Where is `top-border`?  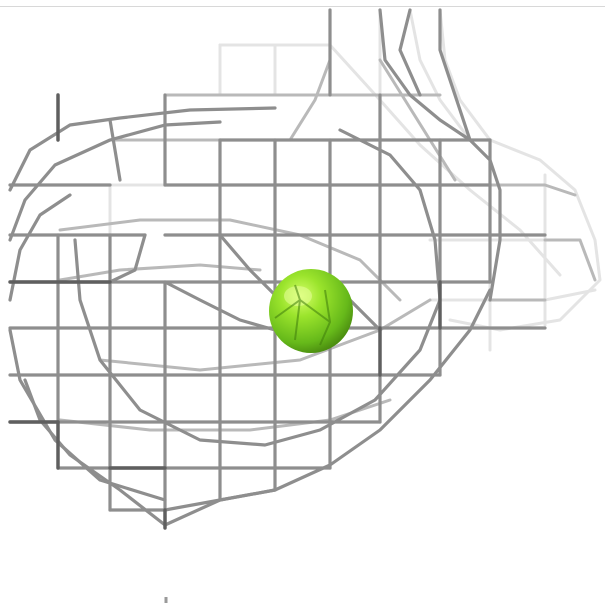
top-border is located at coordinates (302, 3).